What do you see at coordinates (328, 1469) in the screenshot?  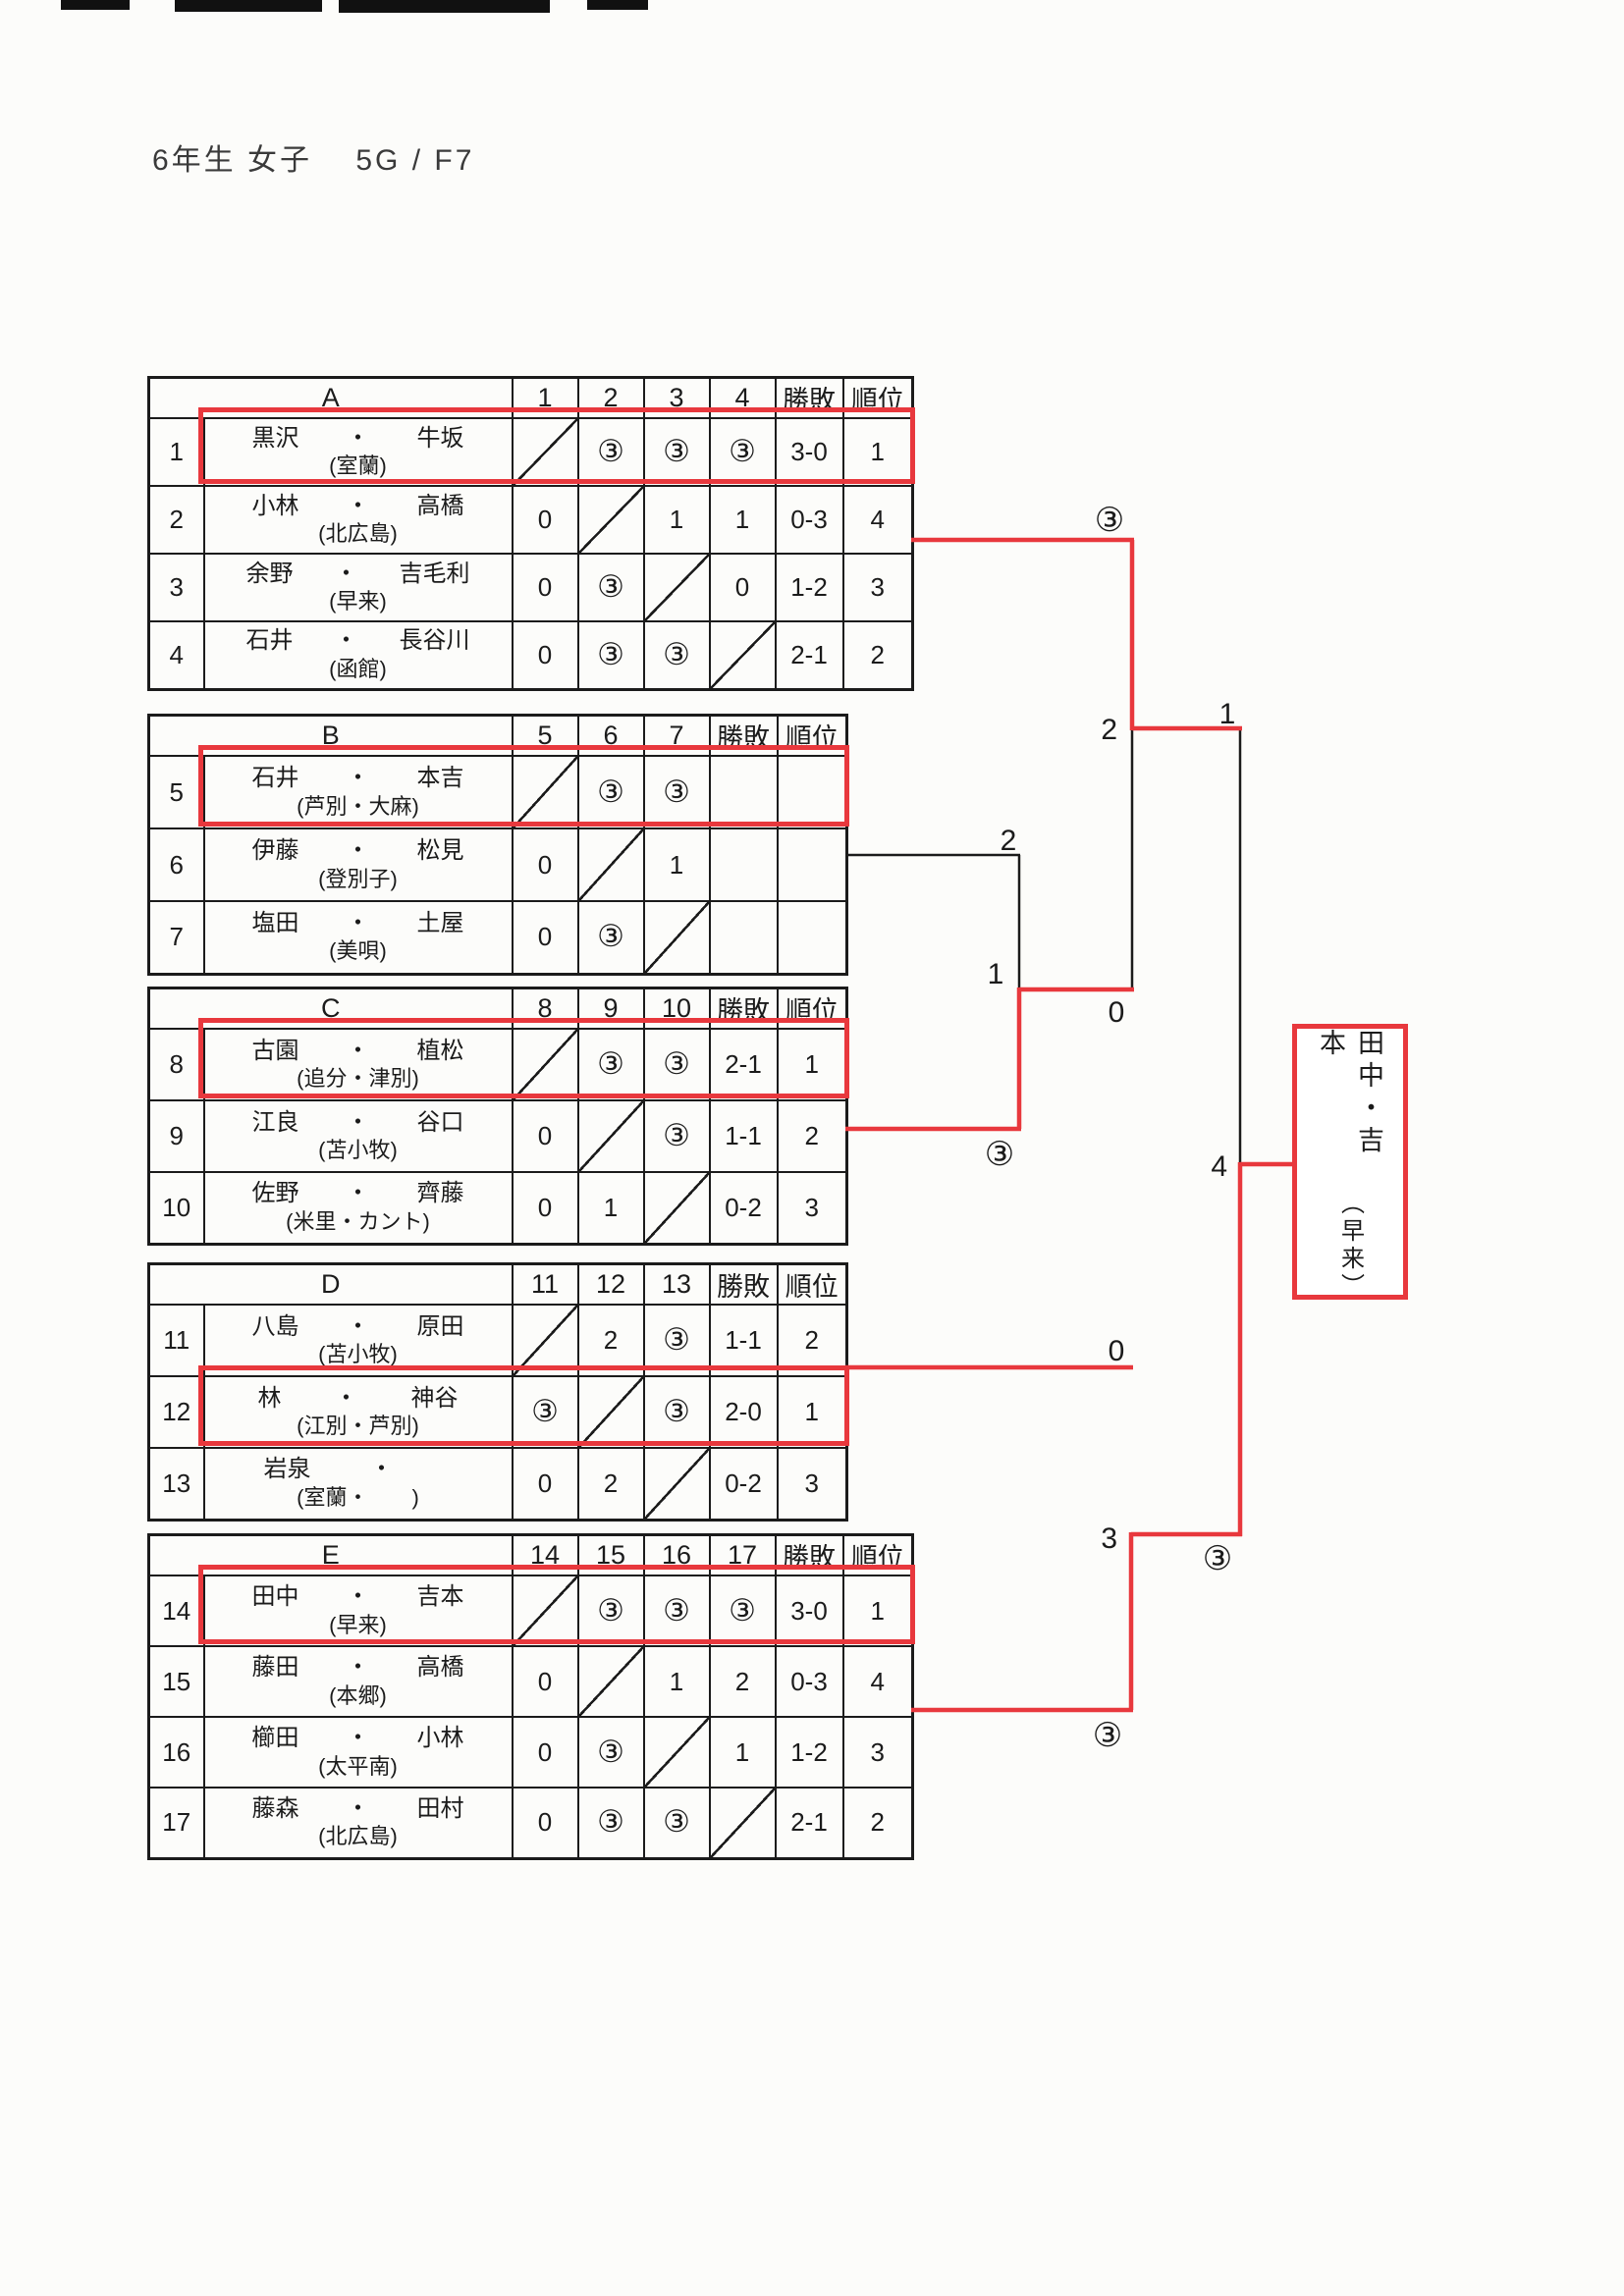 I see `team-names: 岩泉・` at bounding box center [328, 1469].